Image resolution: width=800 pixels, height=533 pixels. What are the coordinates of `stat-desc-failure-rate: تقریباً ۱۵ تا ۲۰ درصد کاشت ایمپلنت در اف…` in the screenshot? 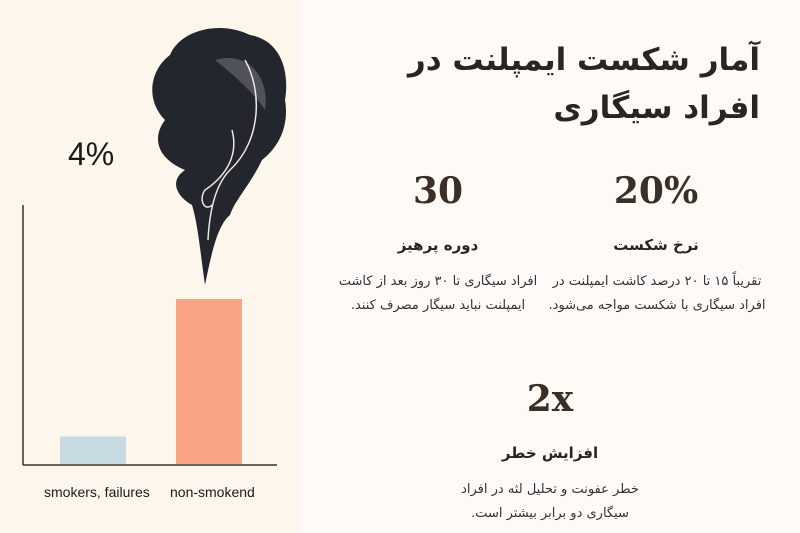 It's located at (657, 293).